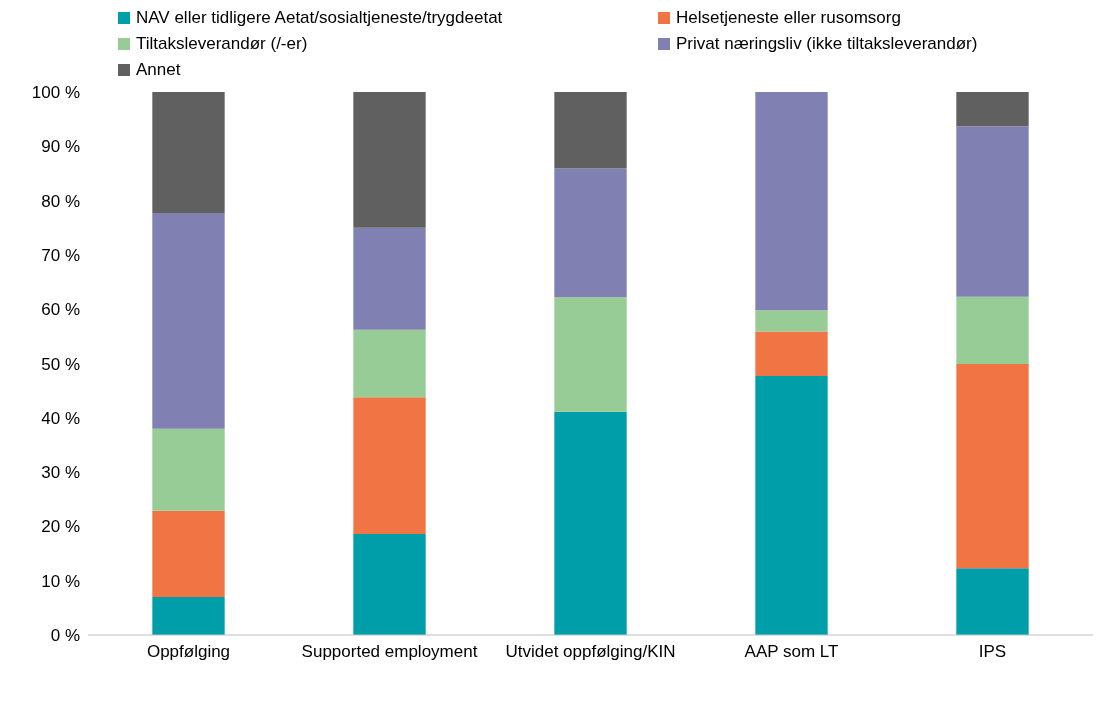 This screenshot has width=1111, height=727. Describe the element at coordinates (60, 527) in the screenshot. I see `y-tick-label: 20 %` at that location.